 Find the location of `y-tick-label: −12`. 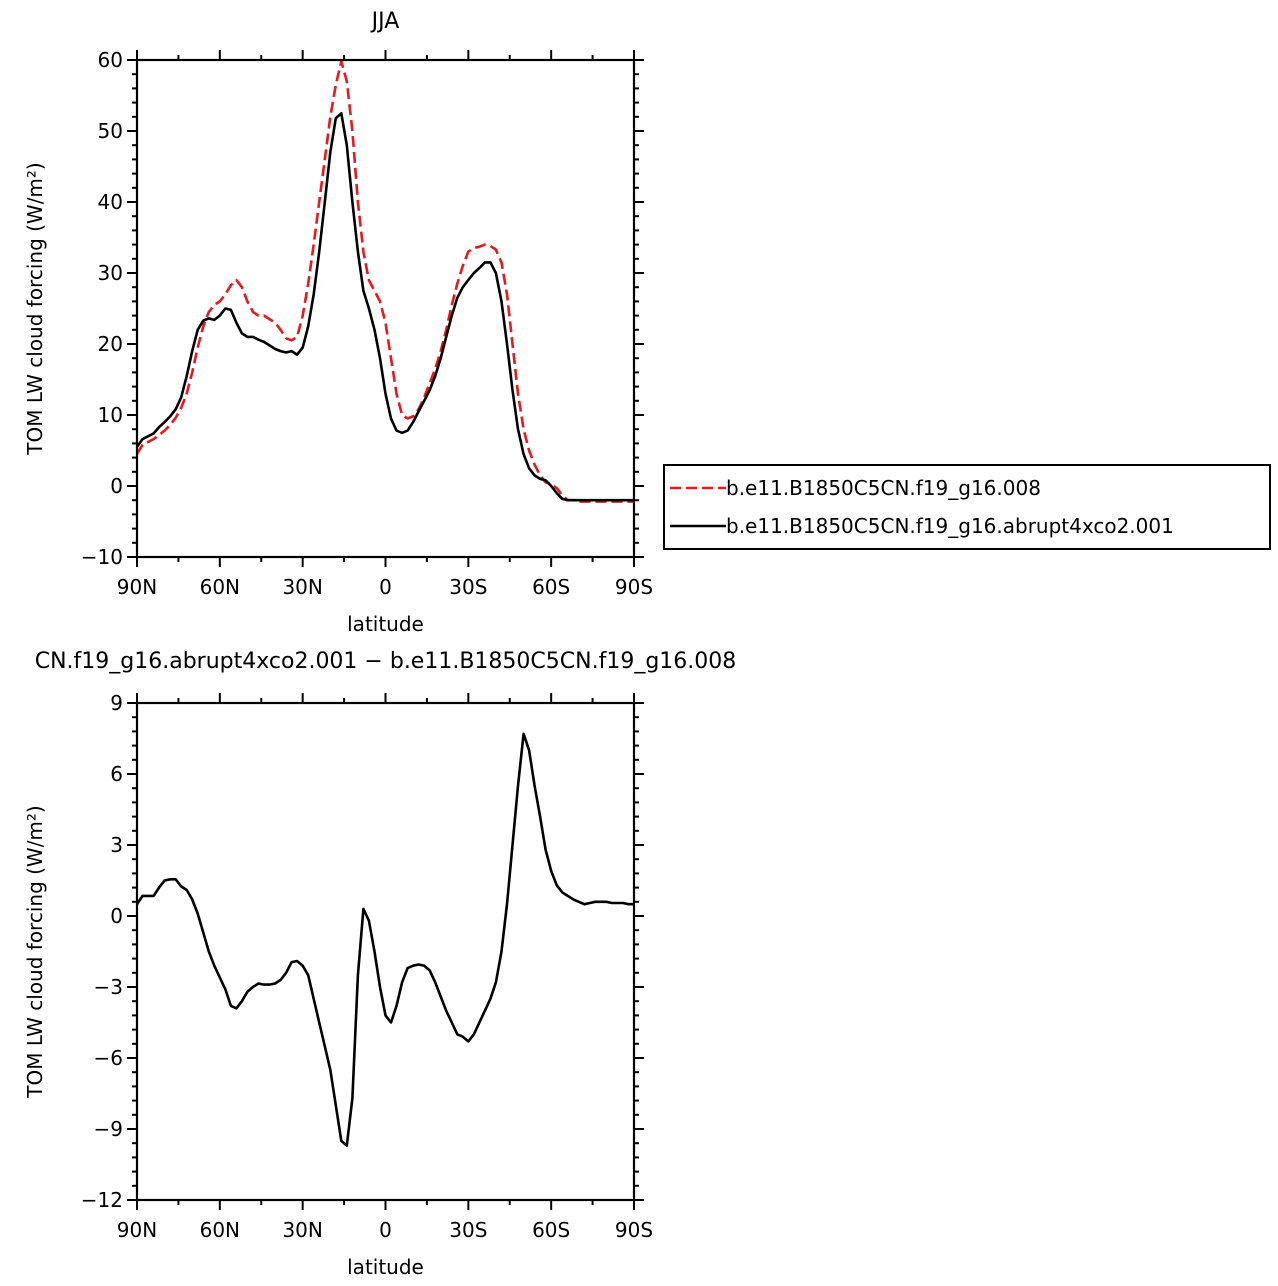

y-tick-label: −12 is located at coordinates (102, 1200).